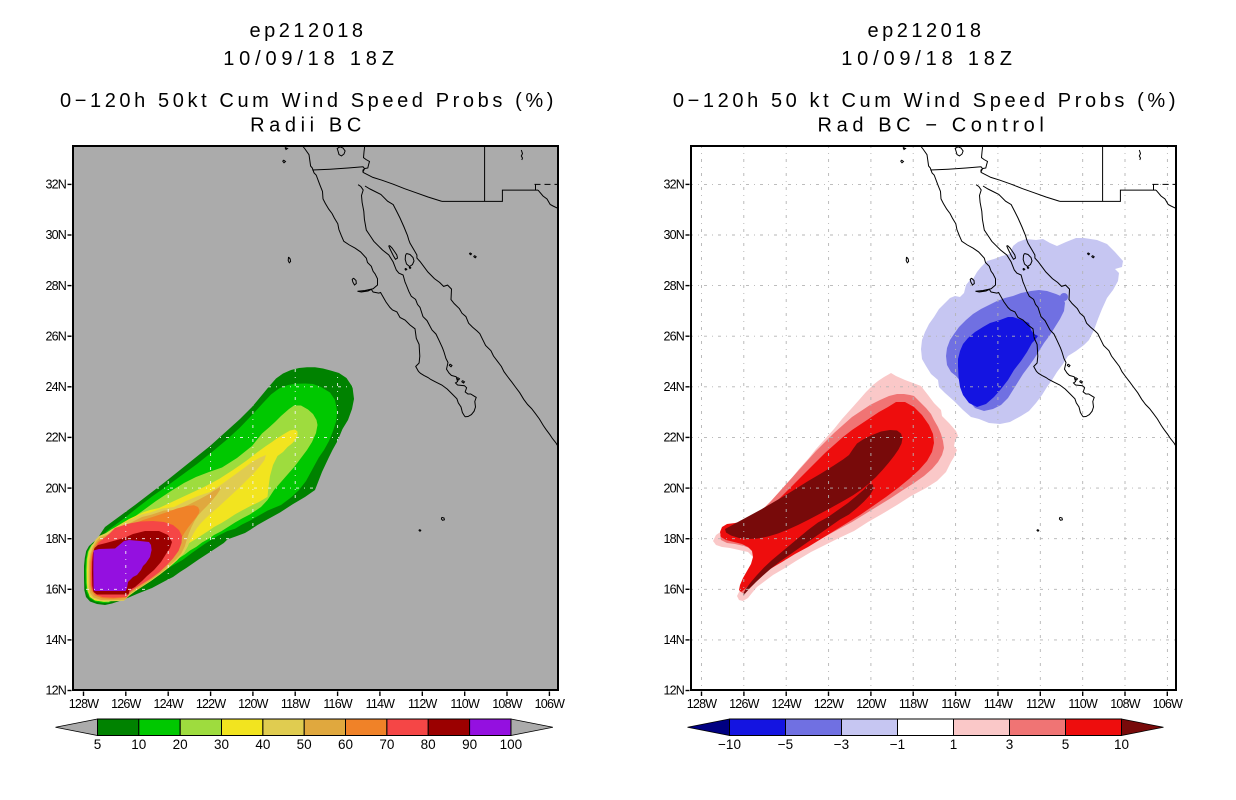  What do you see at coordinates (954, 744) in the screenshot?
I see `svg-text: 1` at bounding box center [954, 744].